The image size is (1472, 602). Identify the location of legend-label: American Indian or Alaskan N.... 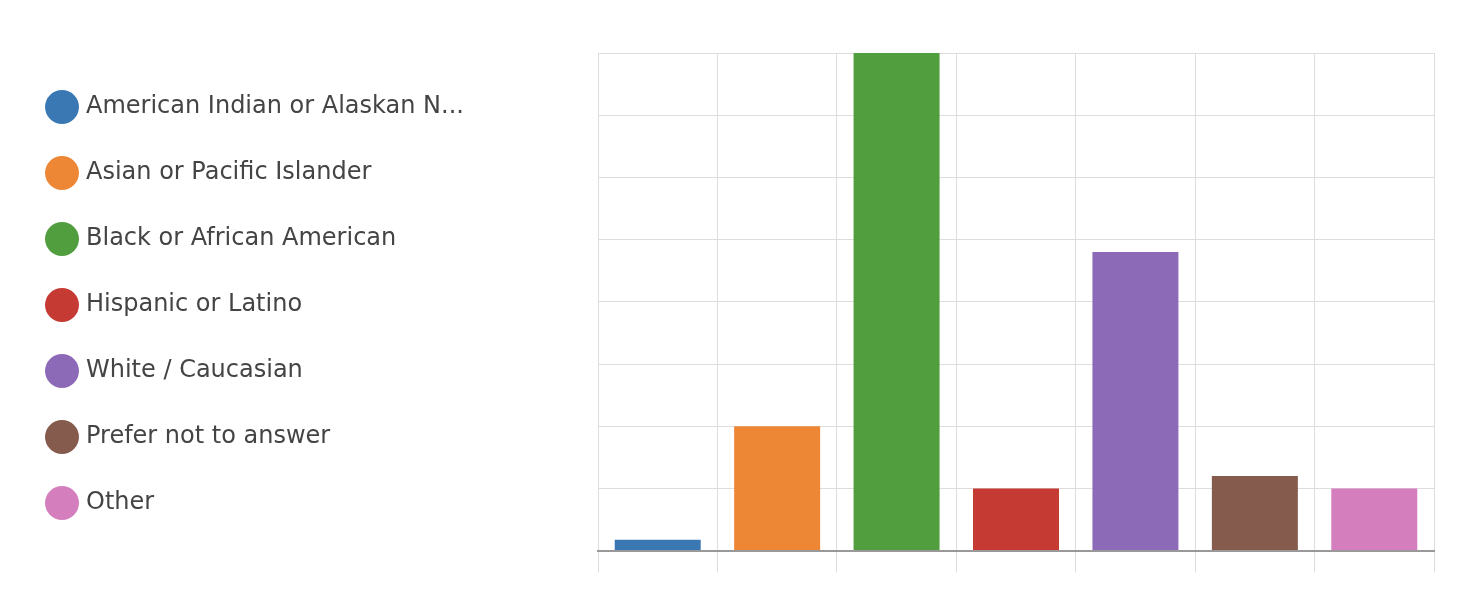
(275, 105).